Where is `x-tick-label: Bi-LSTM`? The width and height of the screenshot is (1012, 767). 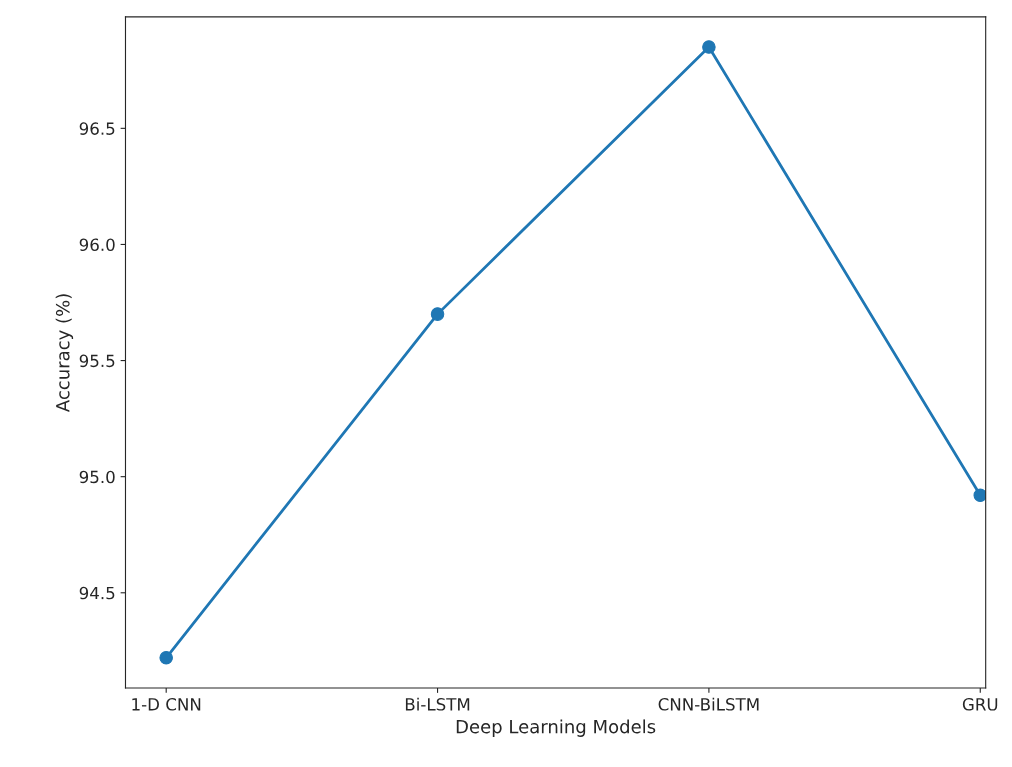 x-tick-label: Bi-LSTM is located at coordinates (437, 704).